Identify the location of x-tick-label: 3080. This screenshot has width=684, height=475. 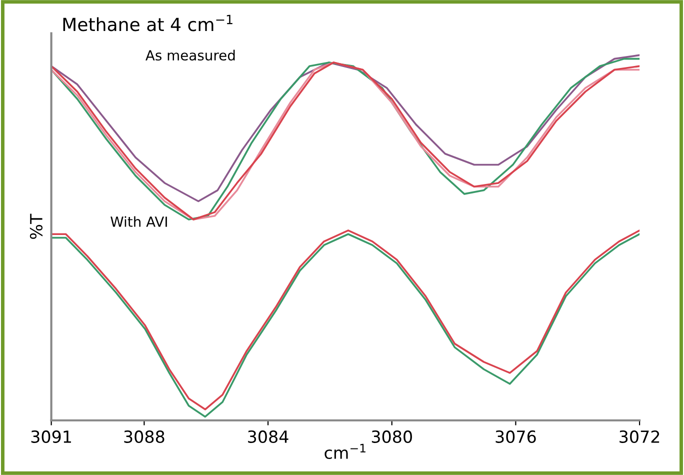
(392, 436).